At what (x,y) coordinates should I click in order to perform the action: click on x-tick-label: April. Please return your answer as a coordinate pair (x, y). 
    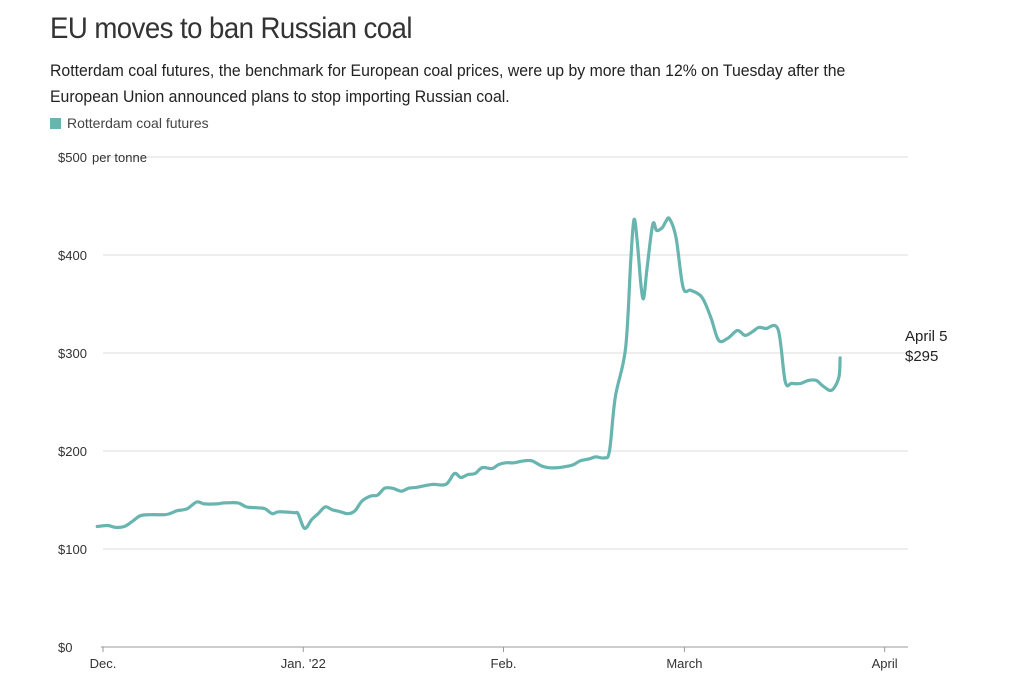
    Looking at the image, I should click on (885, 663).